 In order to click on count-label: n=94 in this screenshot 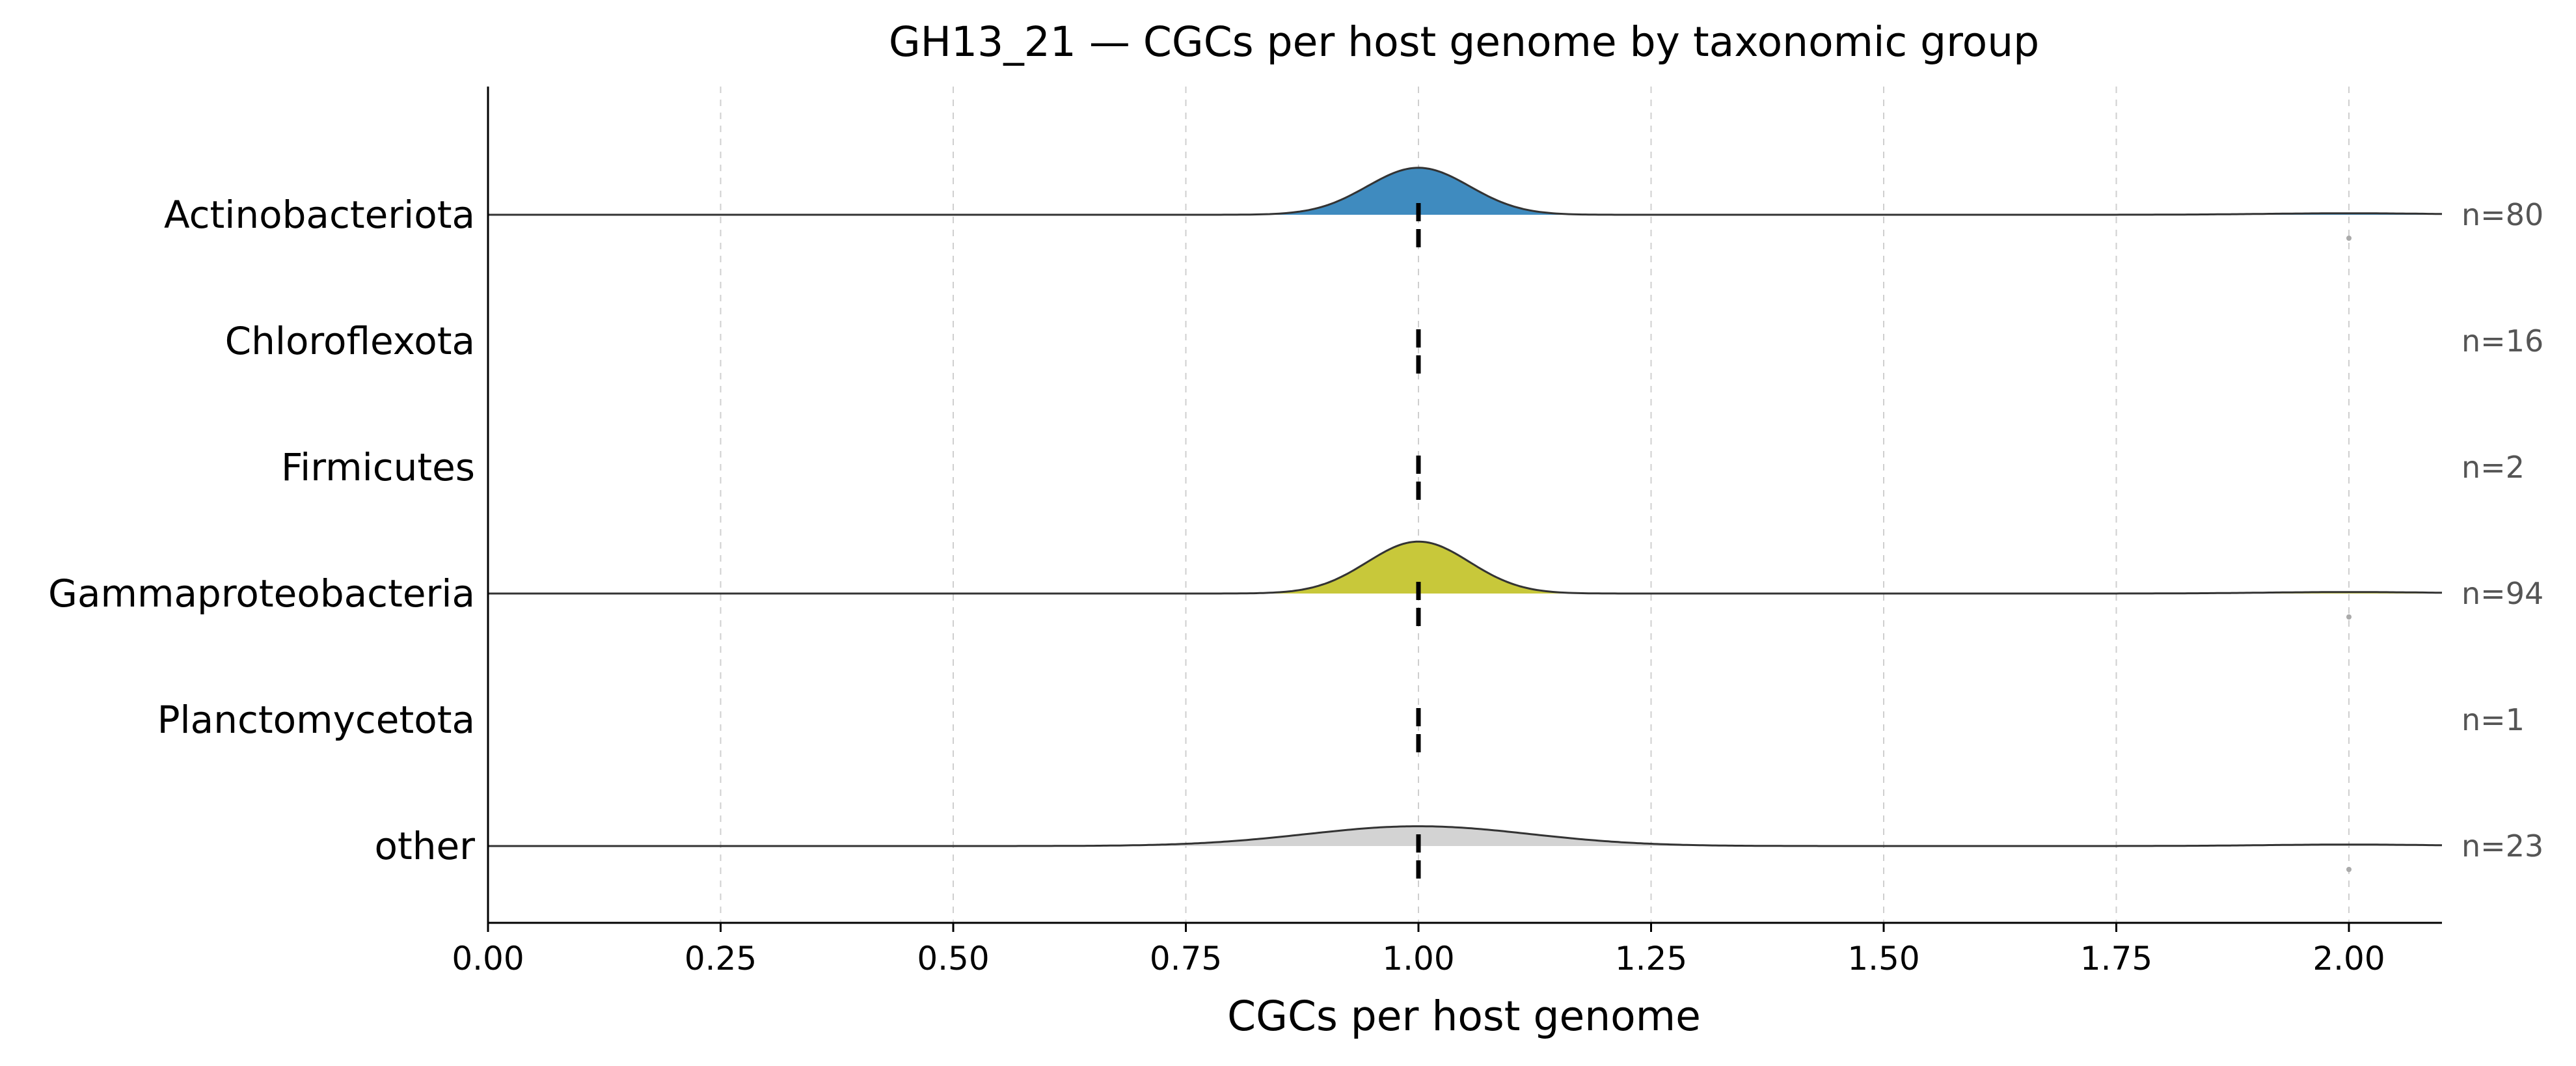, I will do `click(2502, 593)`.